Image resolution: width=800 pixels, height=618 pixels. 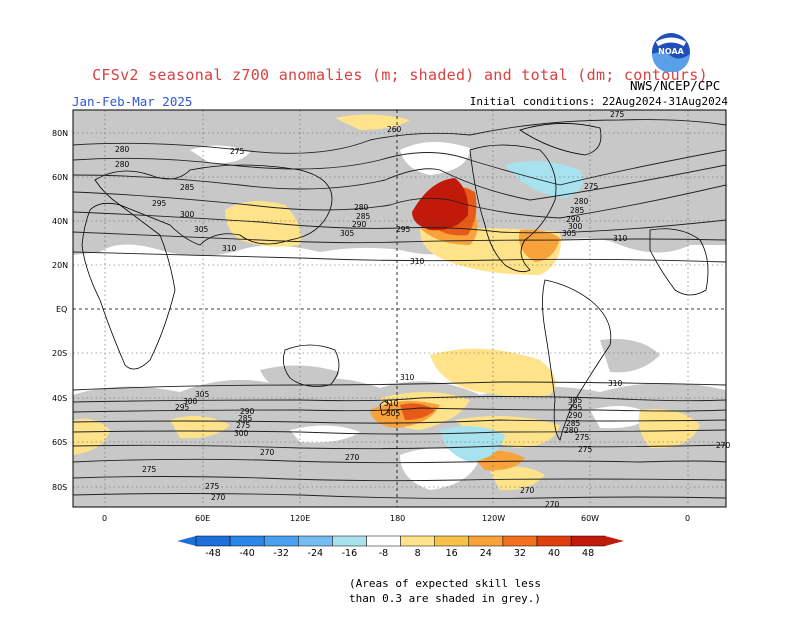 I want to click on lat-label: 20S, so click(x=59, y=353).